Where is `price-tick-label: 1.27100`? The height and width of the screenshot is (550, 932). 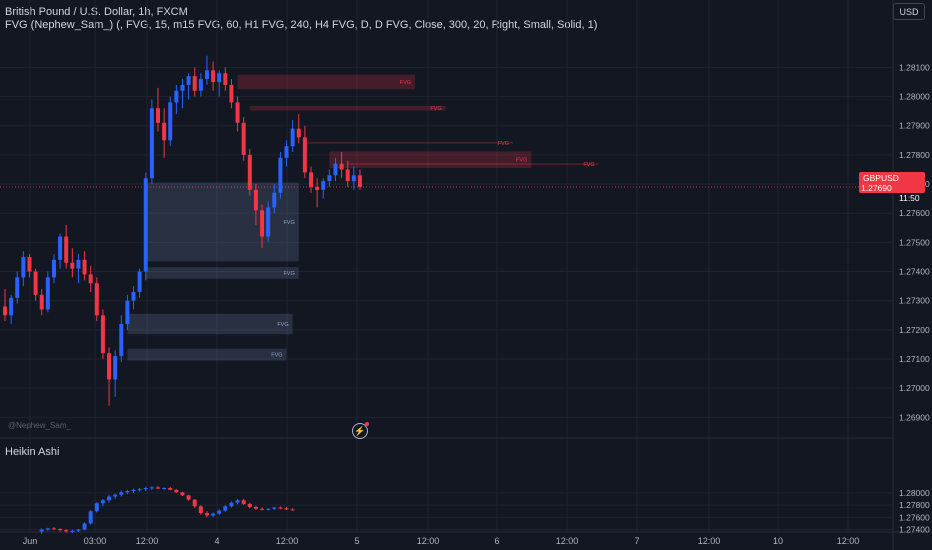
price-tick-label: 1.27100 is located at coordinates (914, 359).